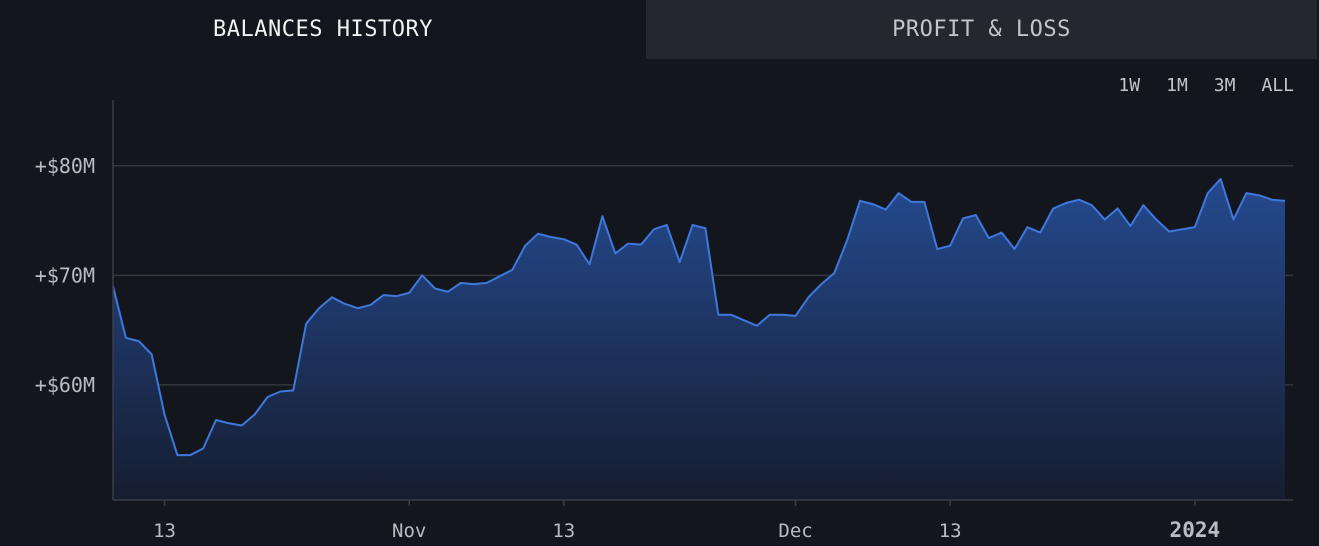 This screenshot has width=1319, height=546. I want to click on x-tick-label: 2024, so click(1195, 530).